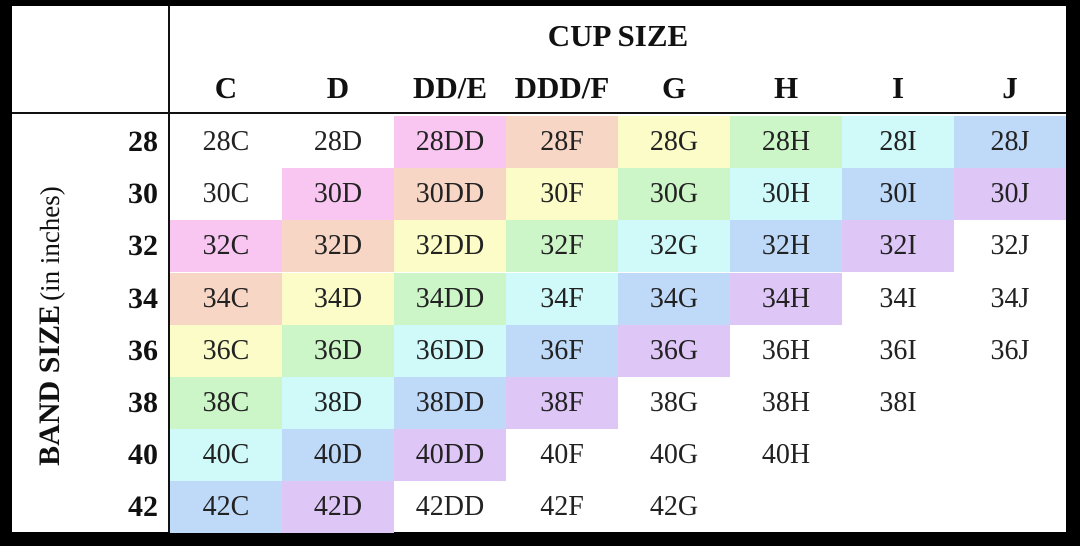 This screenshot has height=546, width=1080. What do you see at coordinates (143, 298) in the screenshot?
I see `band-size-number: 34` at bounding box center [143, 298].